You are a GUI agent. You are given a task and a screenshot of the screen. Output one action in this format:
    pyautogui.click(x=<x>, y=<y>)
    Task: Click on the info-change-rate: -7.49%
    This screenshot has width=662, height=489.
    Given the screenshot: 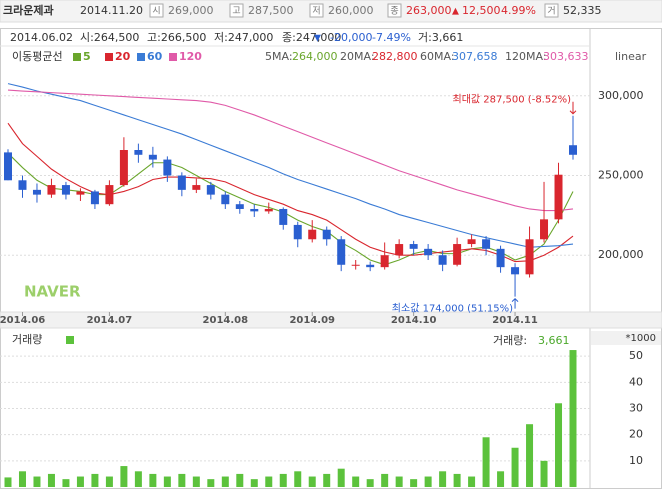 What is the action you would take?
    pyautogui.click(x=391, y=37)
    